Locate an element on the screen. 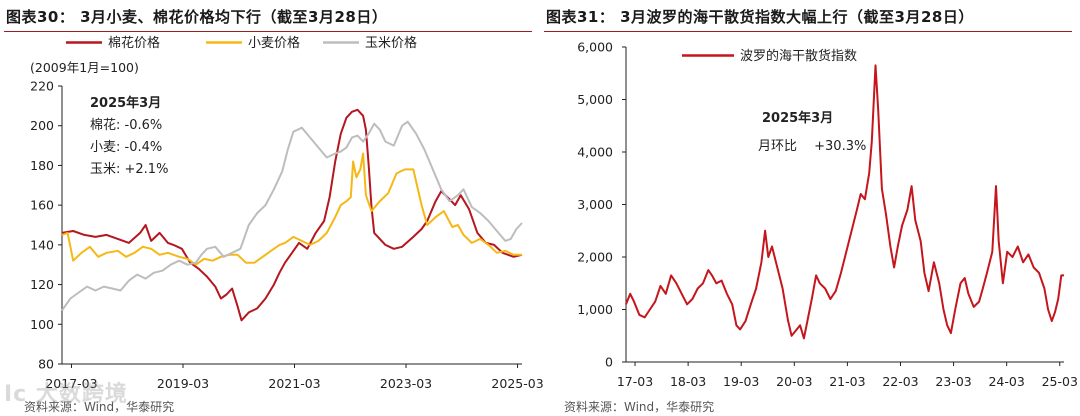  series-line is located at coordinates (291, 209).